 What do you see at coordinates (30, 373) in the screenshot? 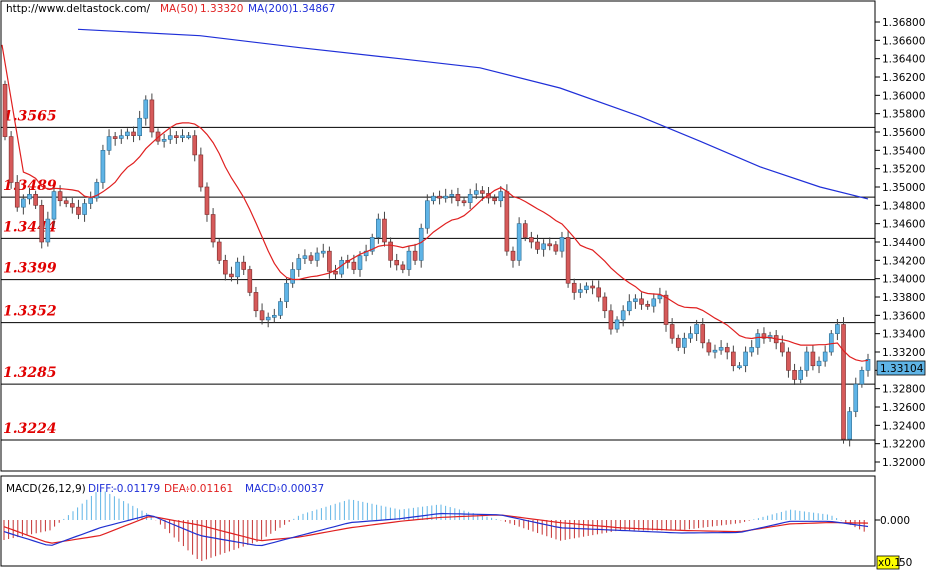
I see `level-label: 1.3285` at bounding box center [30, 373].